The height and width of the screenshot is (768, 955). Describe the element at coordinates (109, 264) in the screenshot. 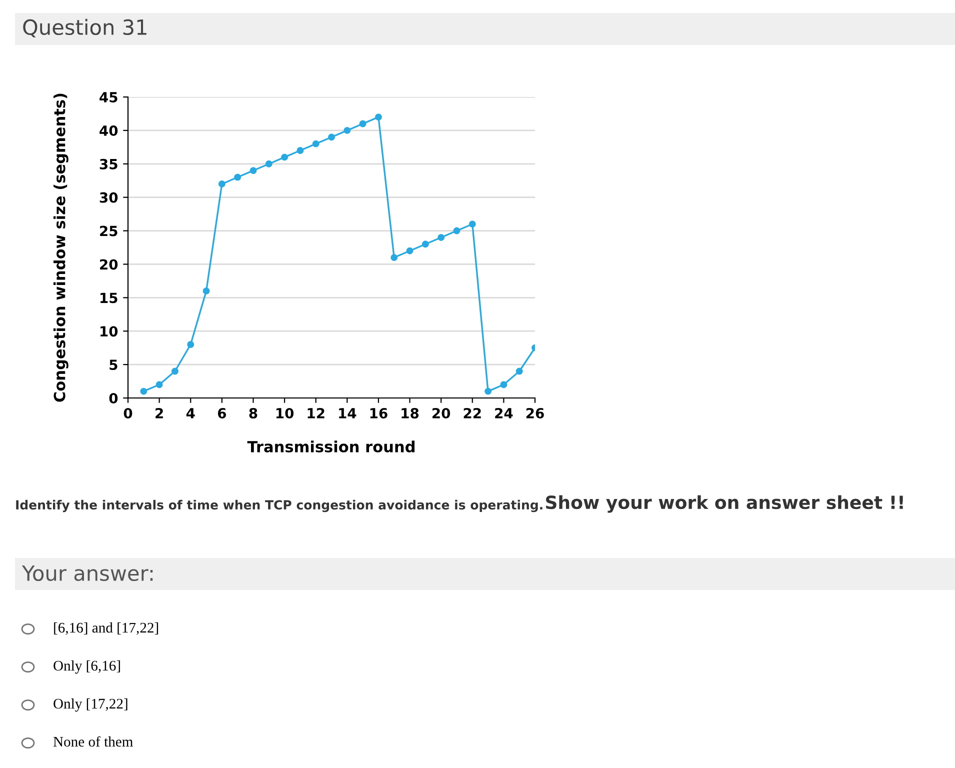

I see `y-tick-label: 20` at that location.